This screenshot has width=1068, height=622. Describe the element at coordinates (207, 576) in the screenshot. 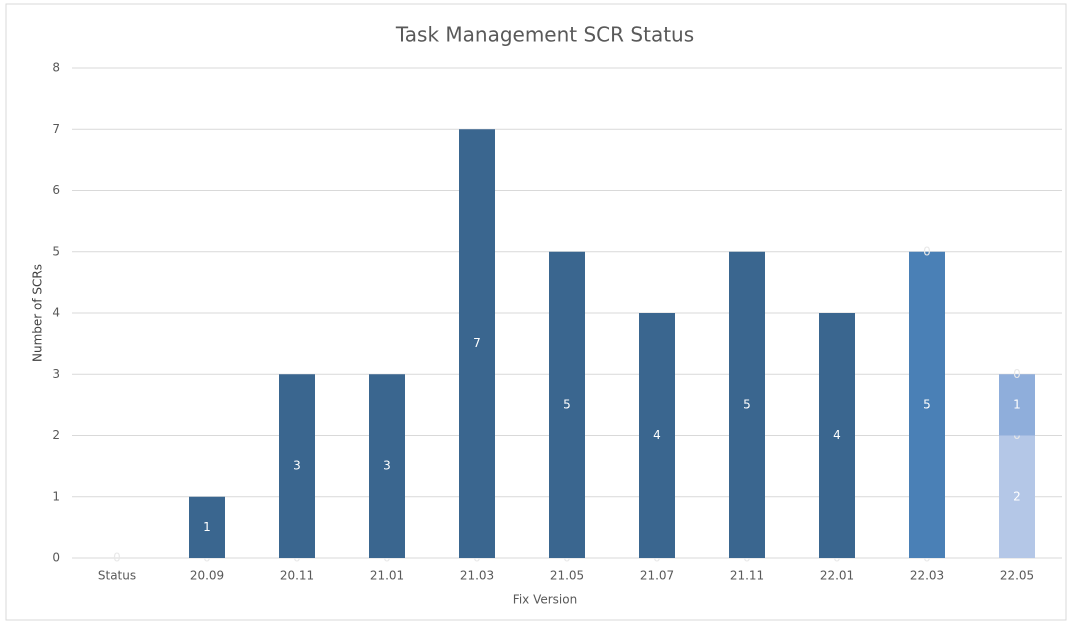

I see `x-tick-label: 20.09` at that location.